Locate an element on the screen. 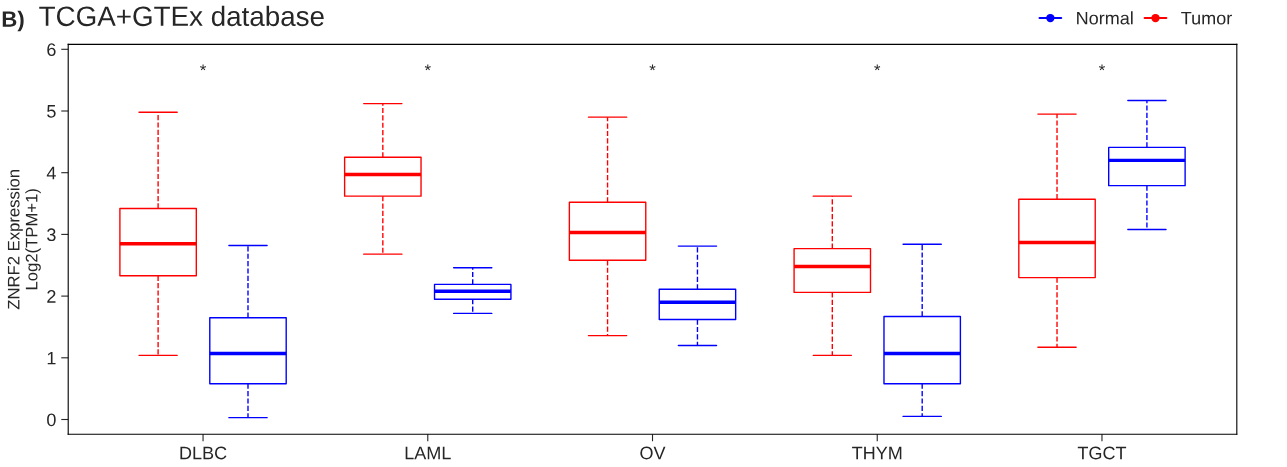 The width and height of the screenshot is (1287, 467). chart-title: TCGA+GTEx database is located at coordinates (181, 16).